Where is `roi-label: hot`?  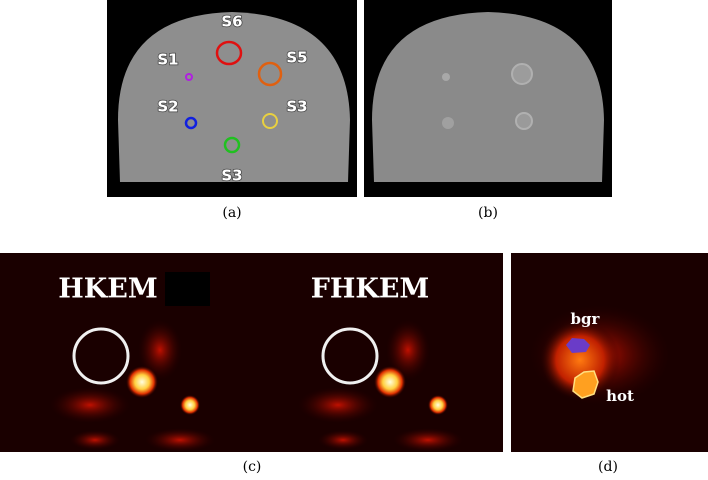 roi-label: hot is located at coordinates (620, 396).